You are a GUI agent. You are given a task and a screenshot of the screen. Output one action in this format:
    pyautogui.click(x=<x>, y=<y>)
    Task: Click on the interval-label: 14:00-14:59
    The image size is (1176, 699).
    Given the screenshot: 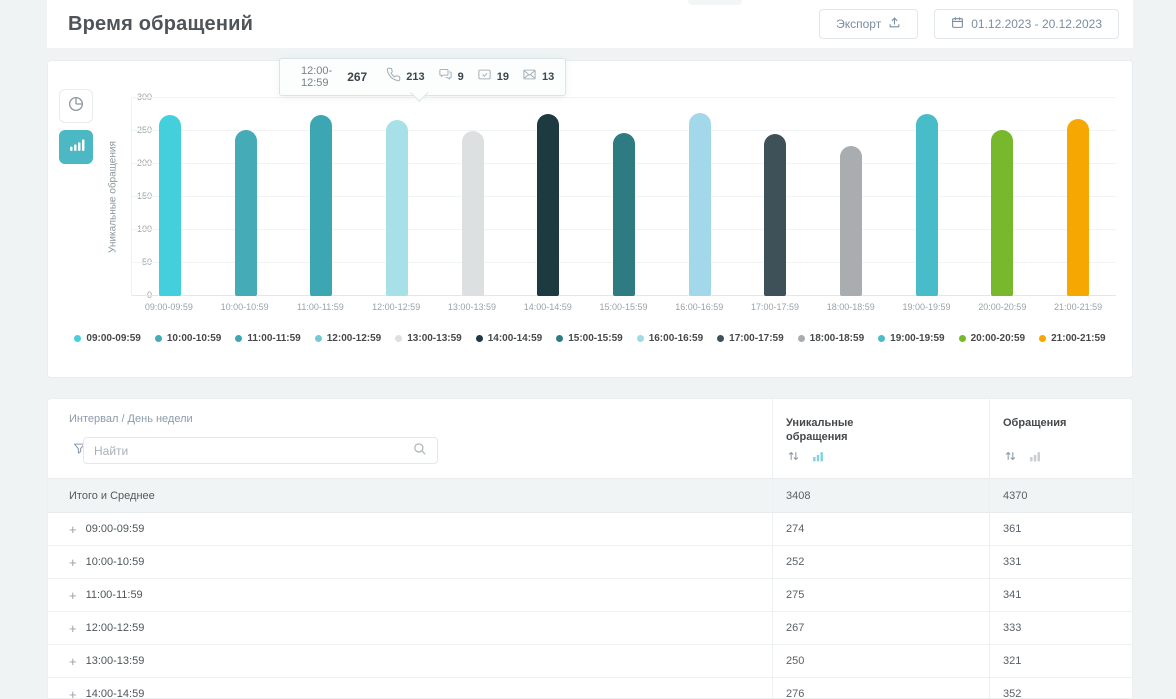 What is the action you would take?
    pyautogui.click(x=115, y=693)
    